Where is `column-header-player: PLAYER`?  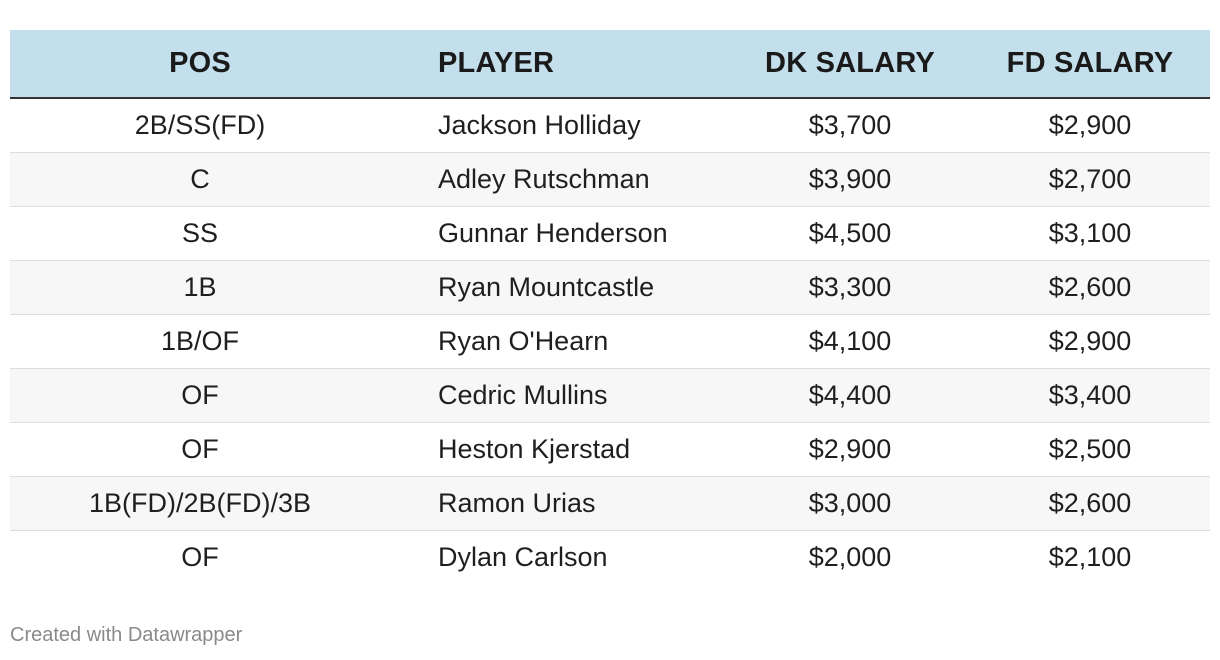
column-header-player: PLAYER is located at coordinates (560, 64).